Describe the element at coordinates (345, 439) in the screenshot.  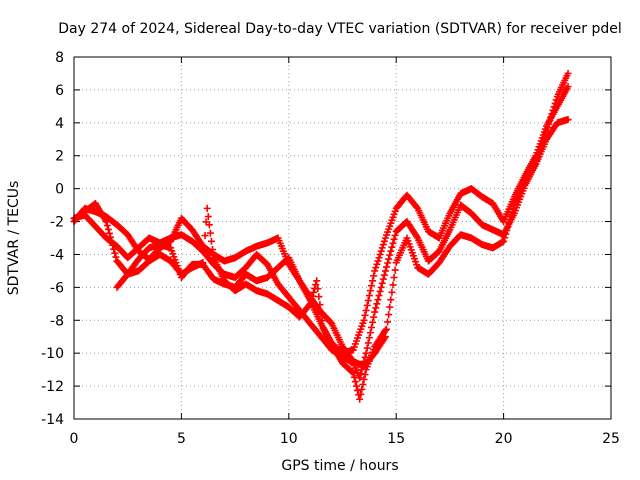
I see `x-tick-labels: 0 5 10 15 20 25` at that location.